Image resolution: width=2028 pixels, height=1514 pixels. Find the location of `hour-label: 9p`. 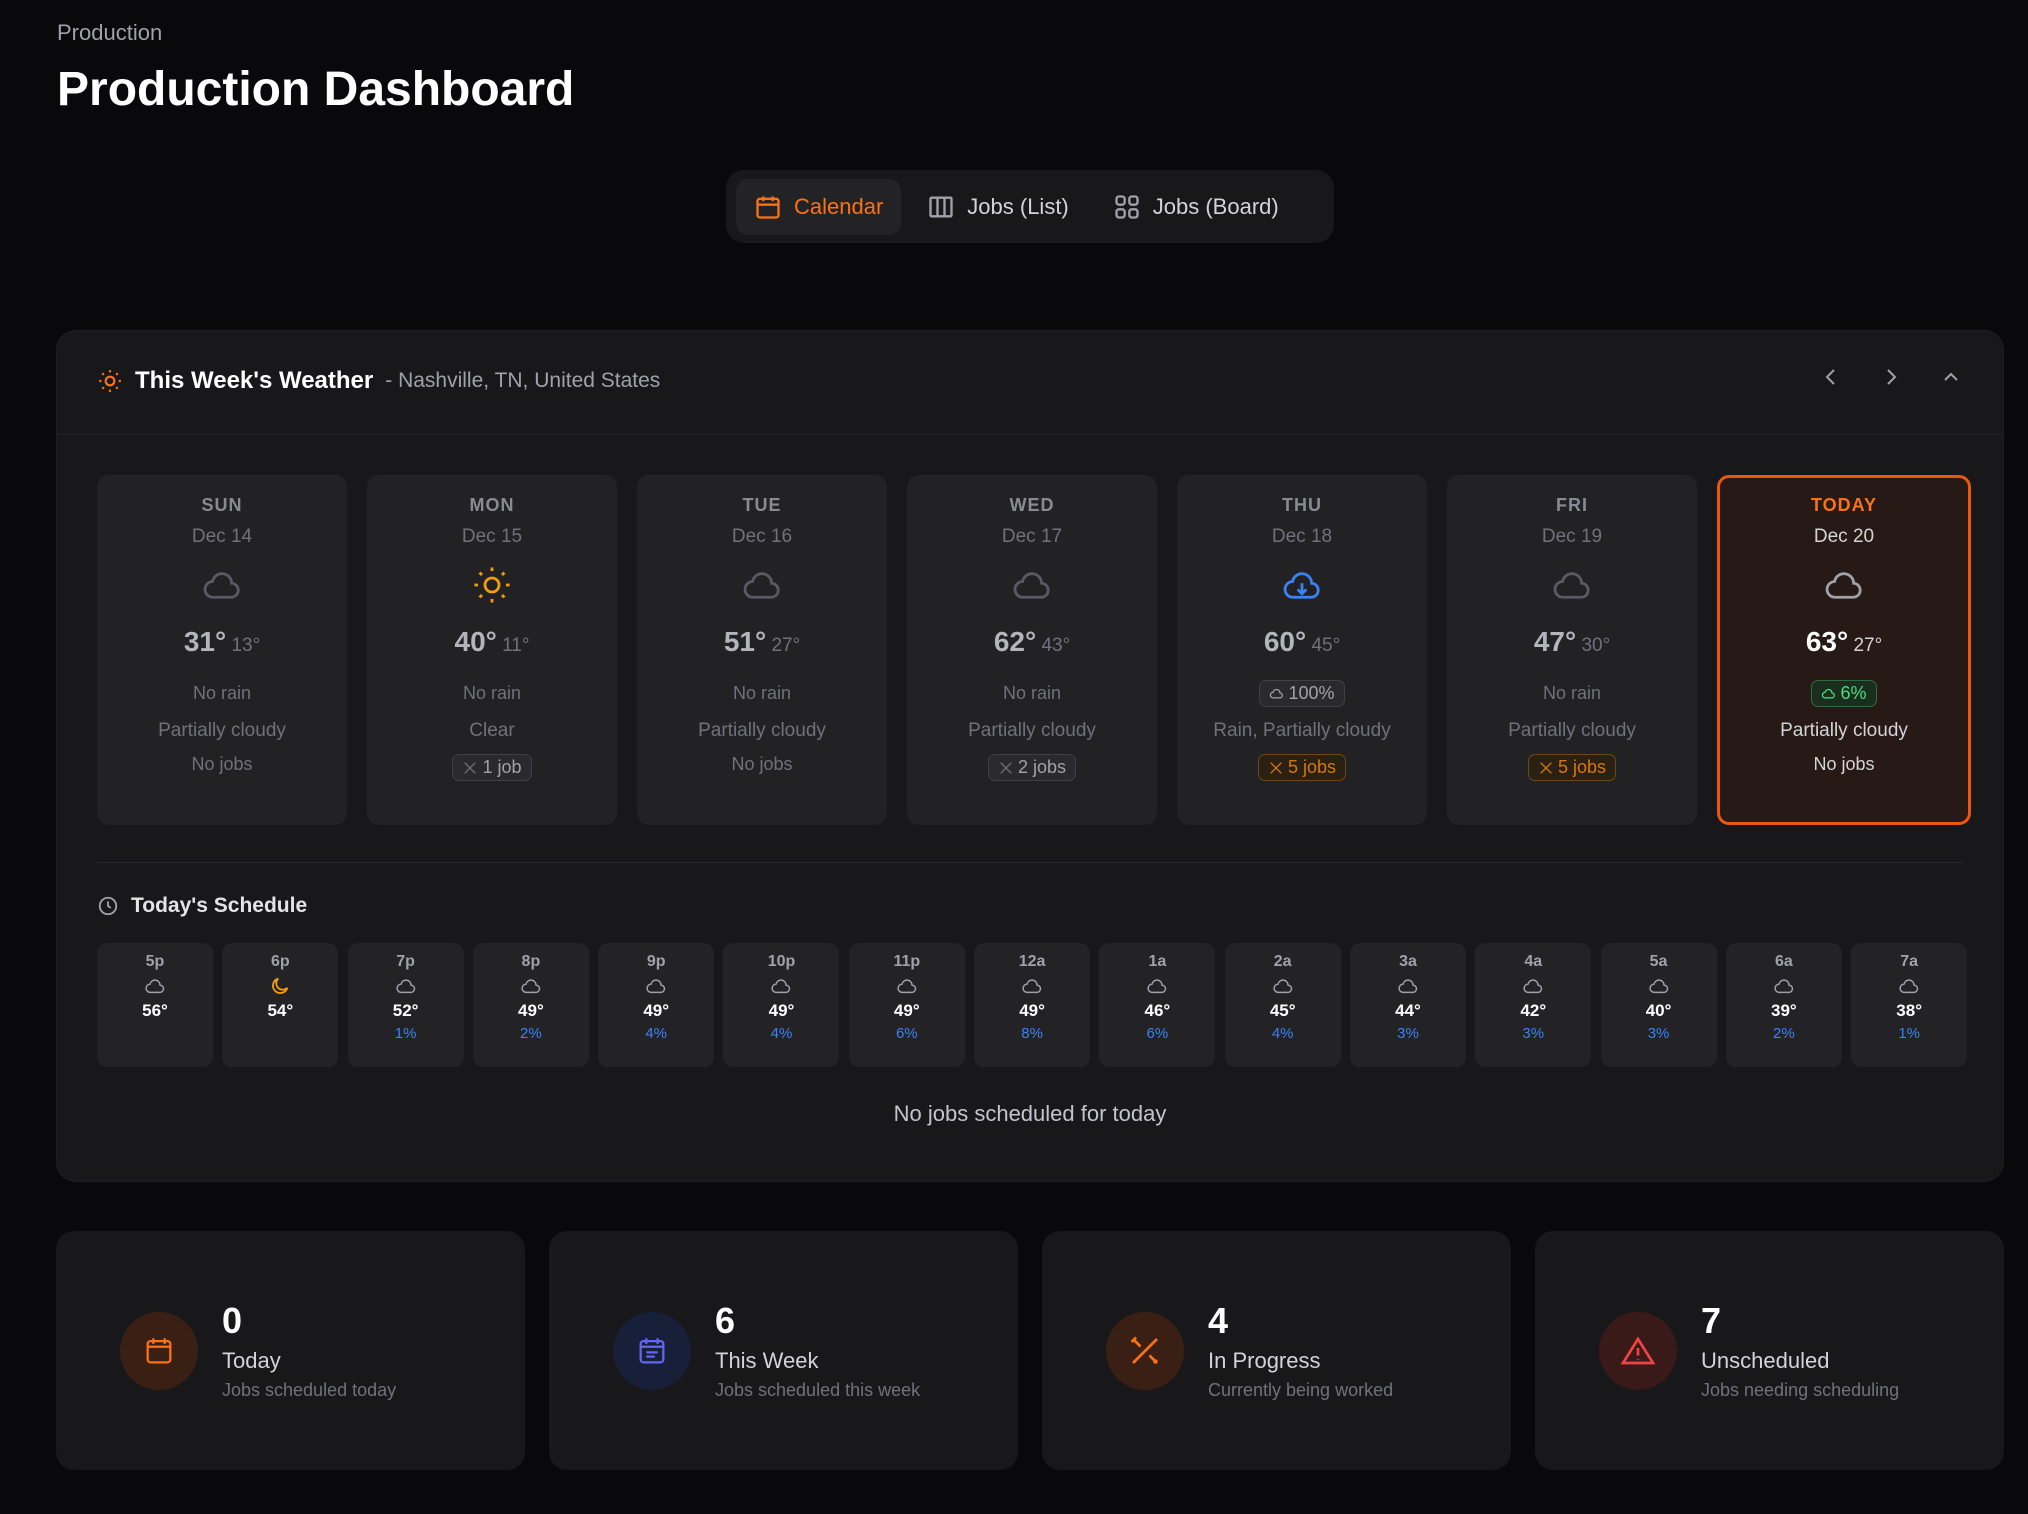

hour-label: 9p is located at coordinates (656, 961).